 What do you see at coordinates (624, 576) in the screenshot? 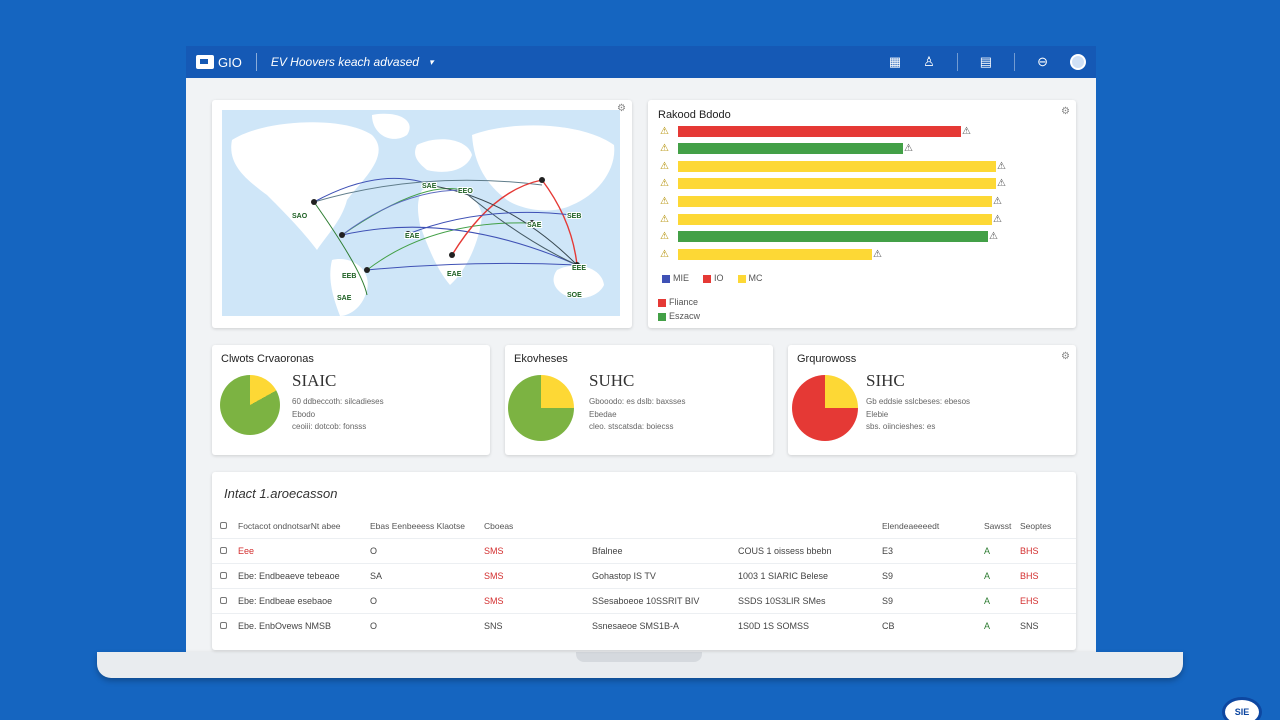
I see `table-cell: Gohastop IS TV` at bounding box center [624, 576].